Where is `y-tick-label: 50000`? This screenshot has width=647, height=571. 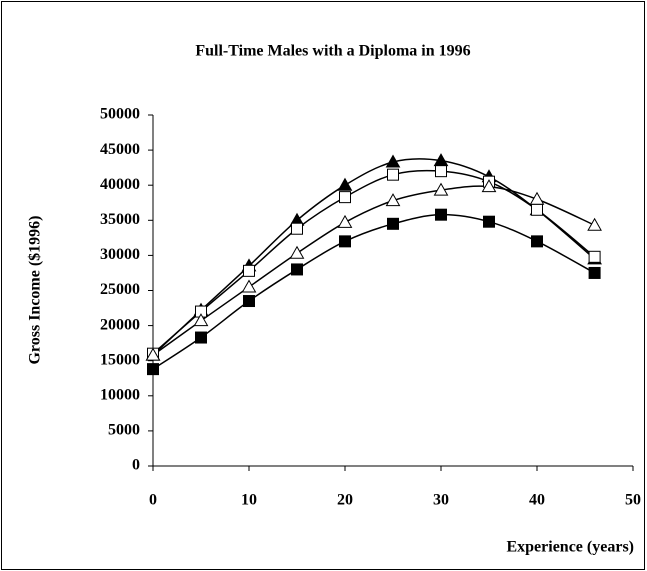 y-tick-label: 50000 is located at coordinates (120, 114).